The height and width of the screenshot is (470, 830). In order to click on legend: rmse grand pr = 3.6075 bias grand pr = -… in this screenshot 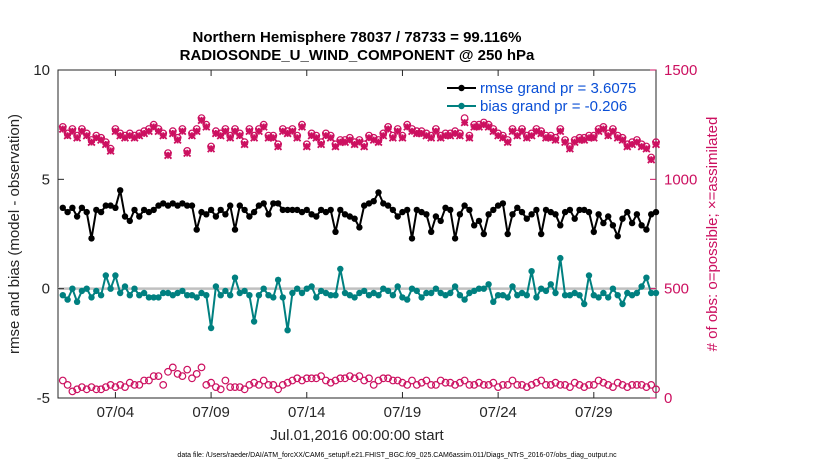, I will do `click(541, 97)`.